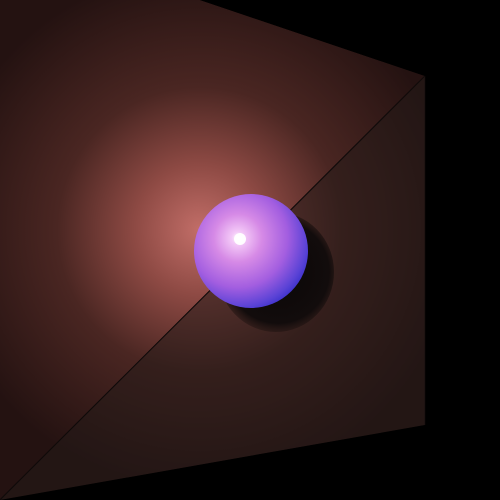 The height and width of the screenshot is (500, 500). I want to click on sphere-icon, so click(251, 251).